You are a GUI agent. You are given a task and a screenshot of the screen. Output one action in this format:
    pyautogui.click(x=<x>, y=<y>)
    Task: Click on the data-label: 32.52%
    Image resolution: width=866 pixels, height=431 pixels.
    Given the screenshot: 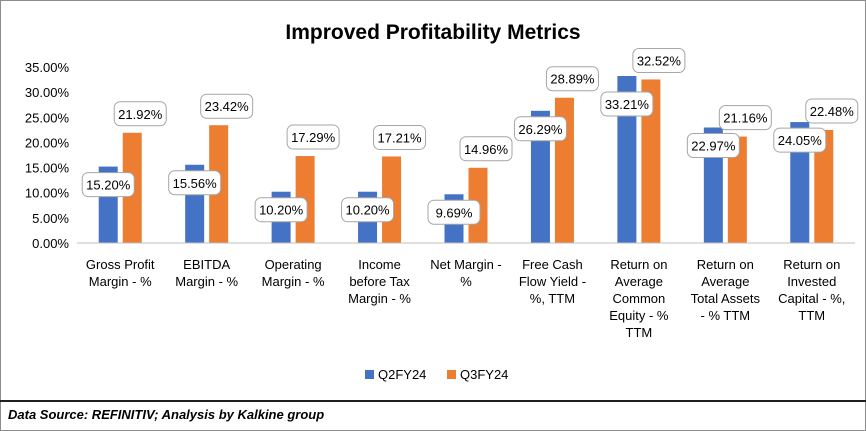 What is the action you would take?
    pyautogui.click(x=659, y=60)
    